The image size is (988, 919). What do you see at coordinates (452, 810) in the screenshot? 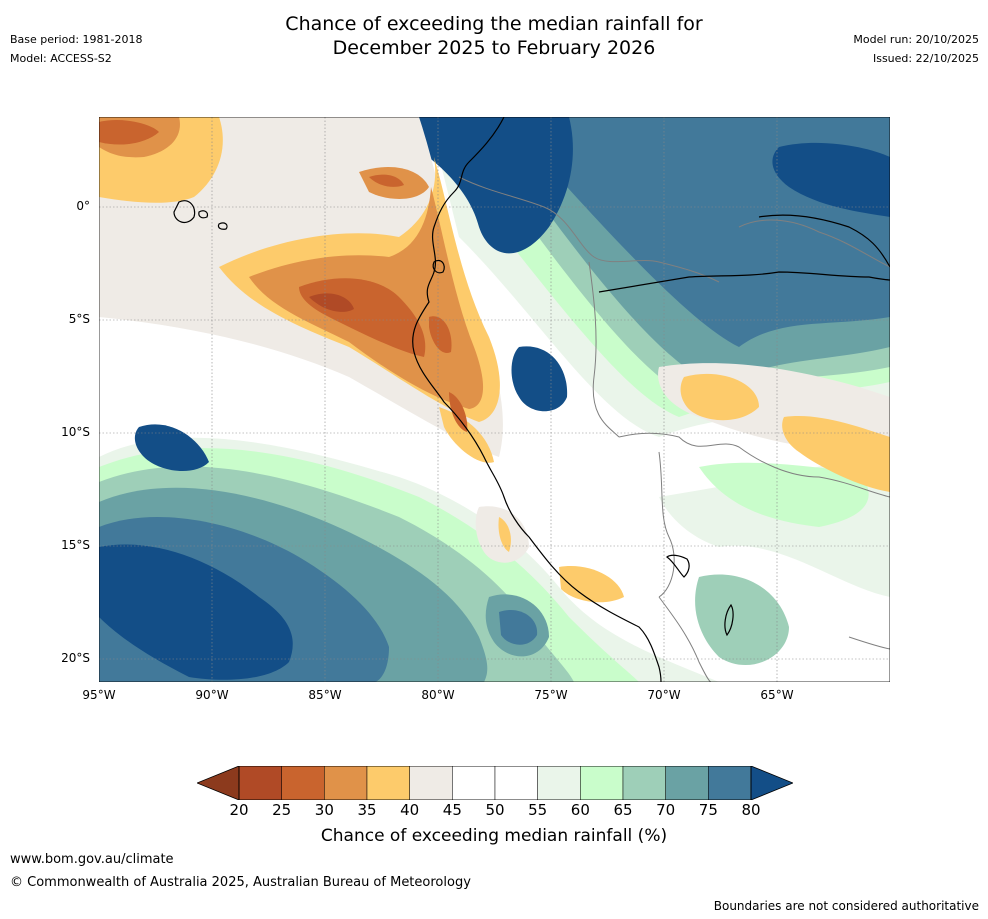
I see `colorbar-tick-label: 45` at bounding box center [452, 810].